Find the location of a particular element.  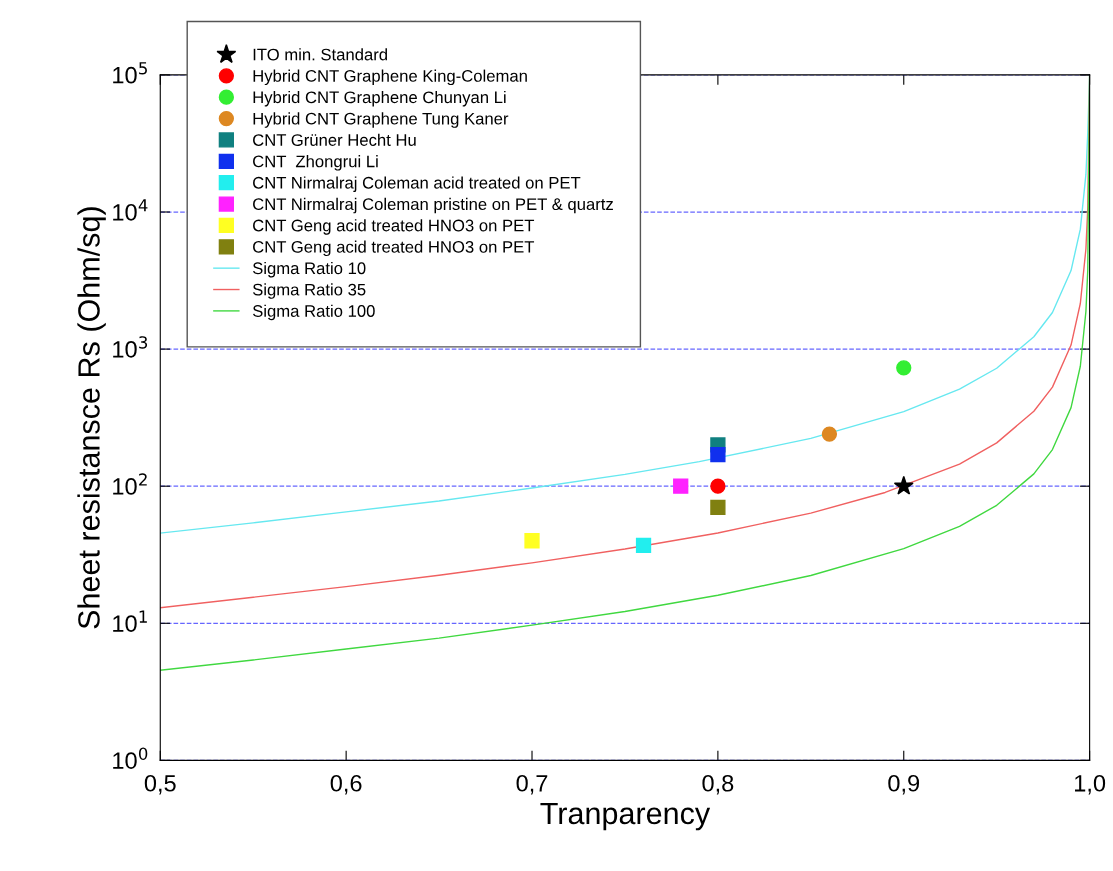

x-tick-label: 1,0 is located at coordinates (1090, 784).